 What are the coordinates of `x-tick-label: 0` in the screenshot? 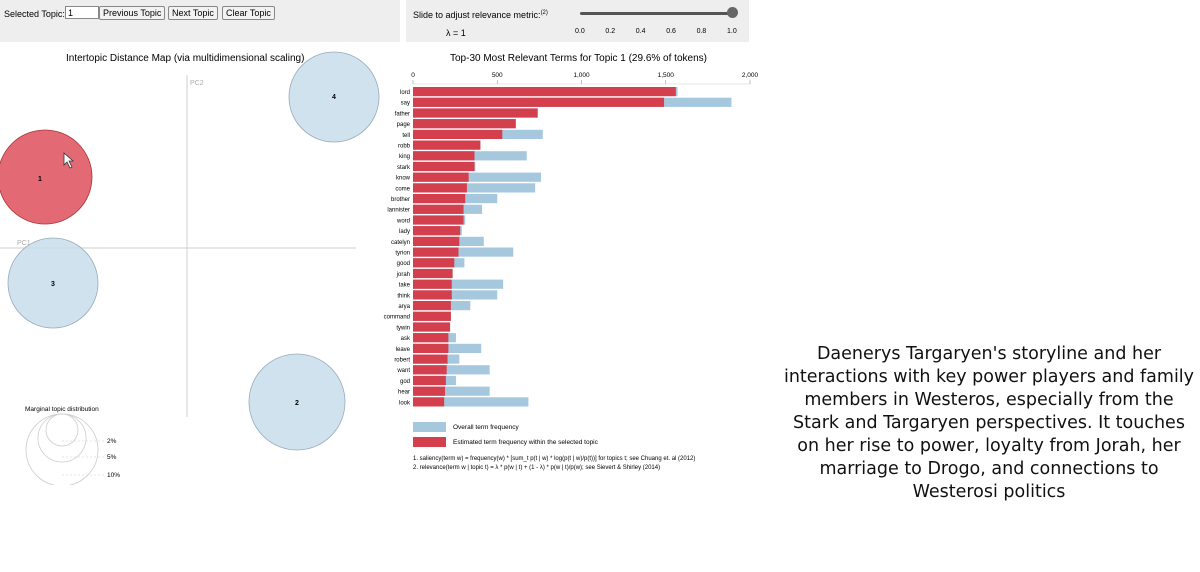 It's located at (413, 75).